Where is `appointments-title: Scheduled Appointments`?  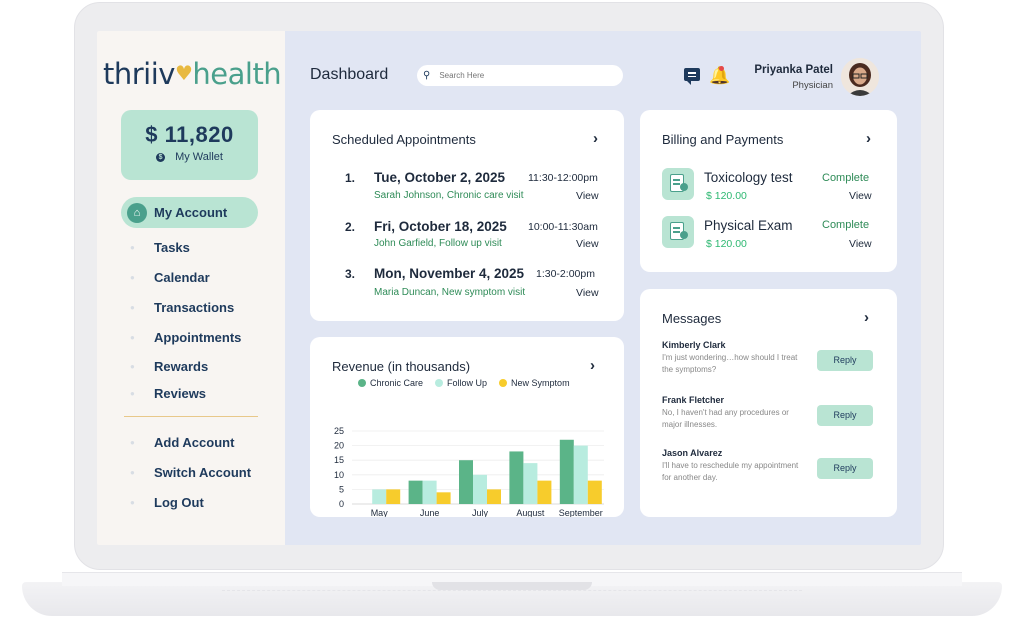
appointments-title: Scheduled Appointments is located at coordinates (404, 139).